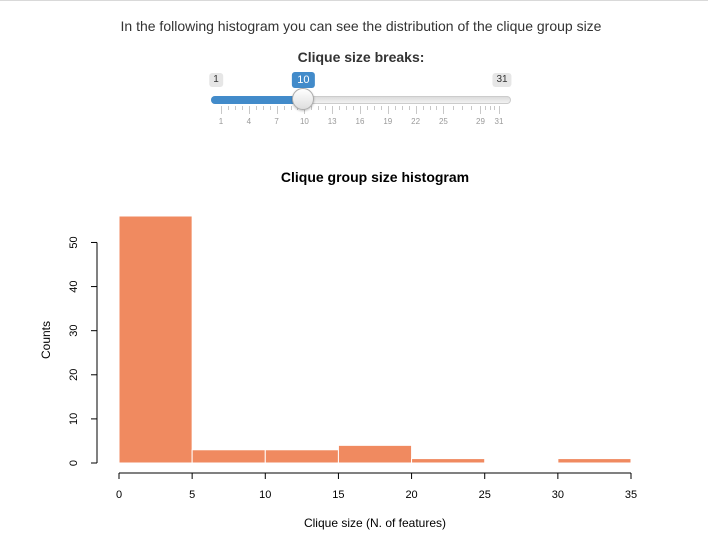 The height and width of the screenshot is (551, 708). Describe the element at coordinates (74, 242) in the screenshot. I see `y-tick-label: 50` at that location.